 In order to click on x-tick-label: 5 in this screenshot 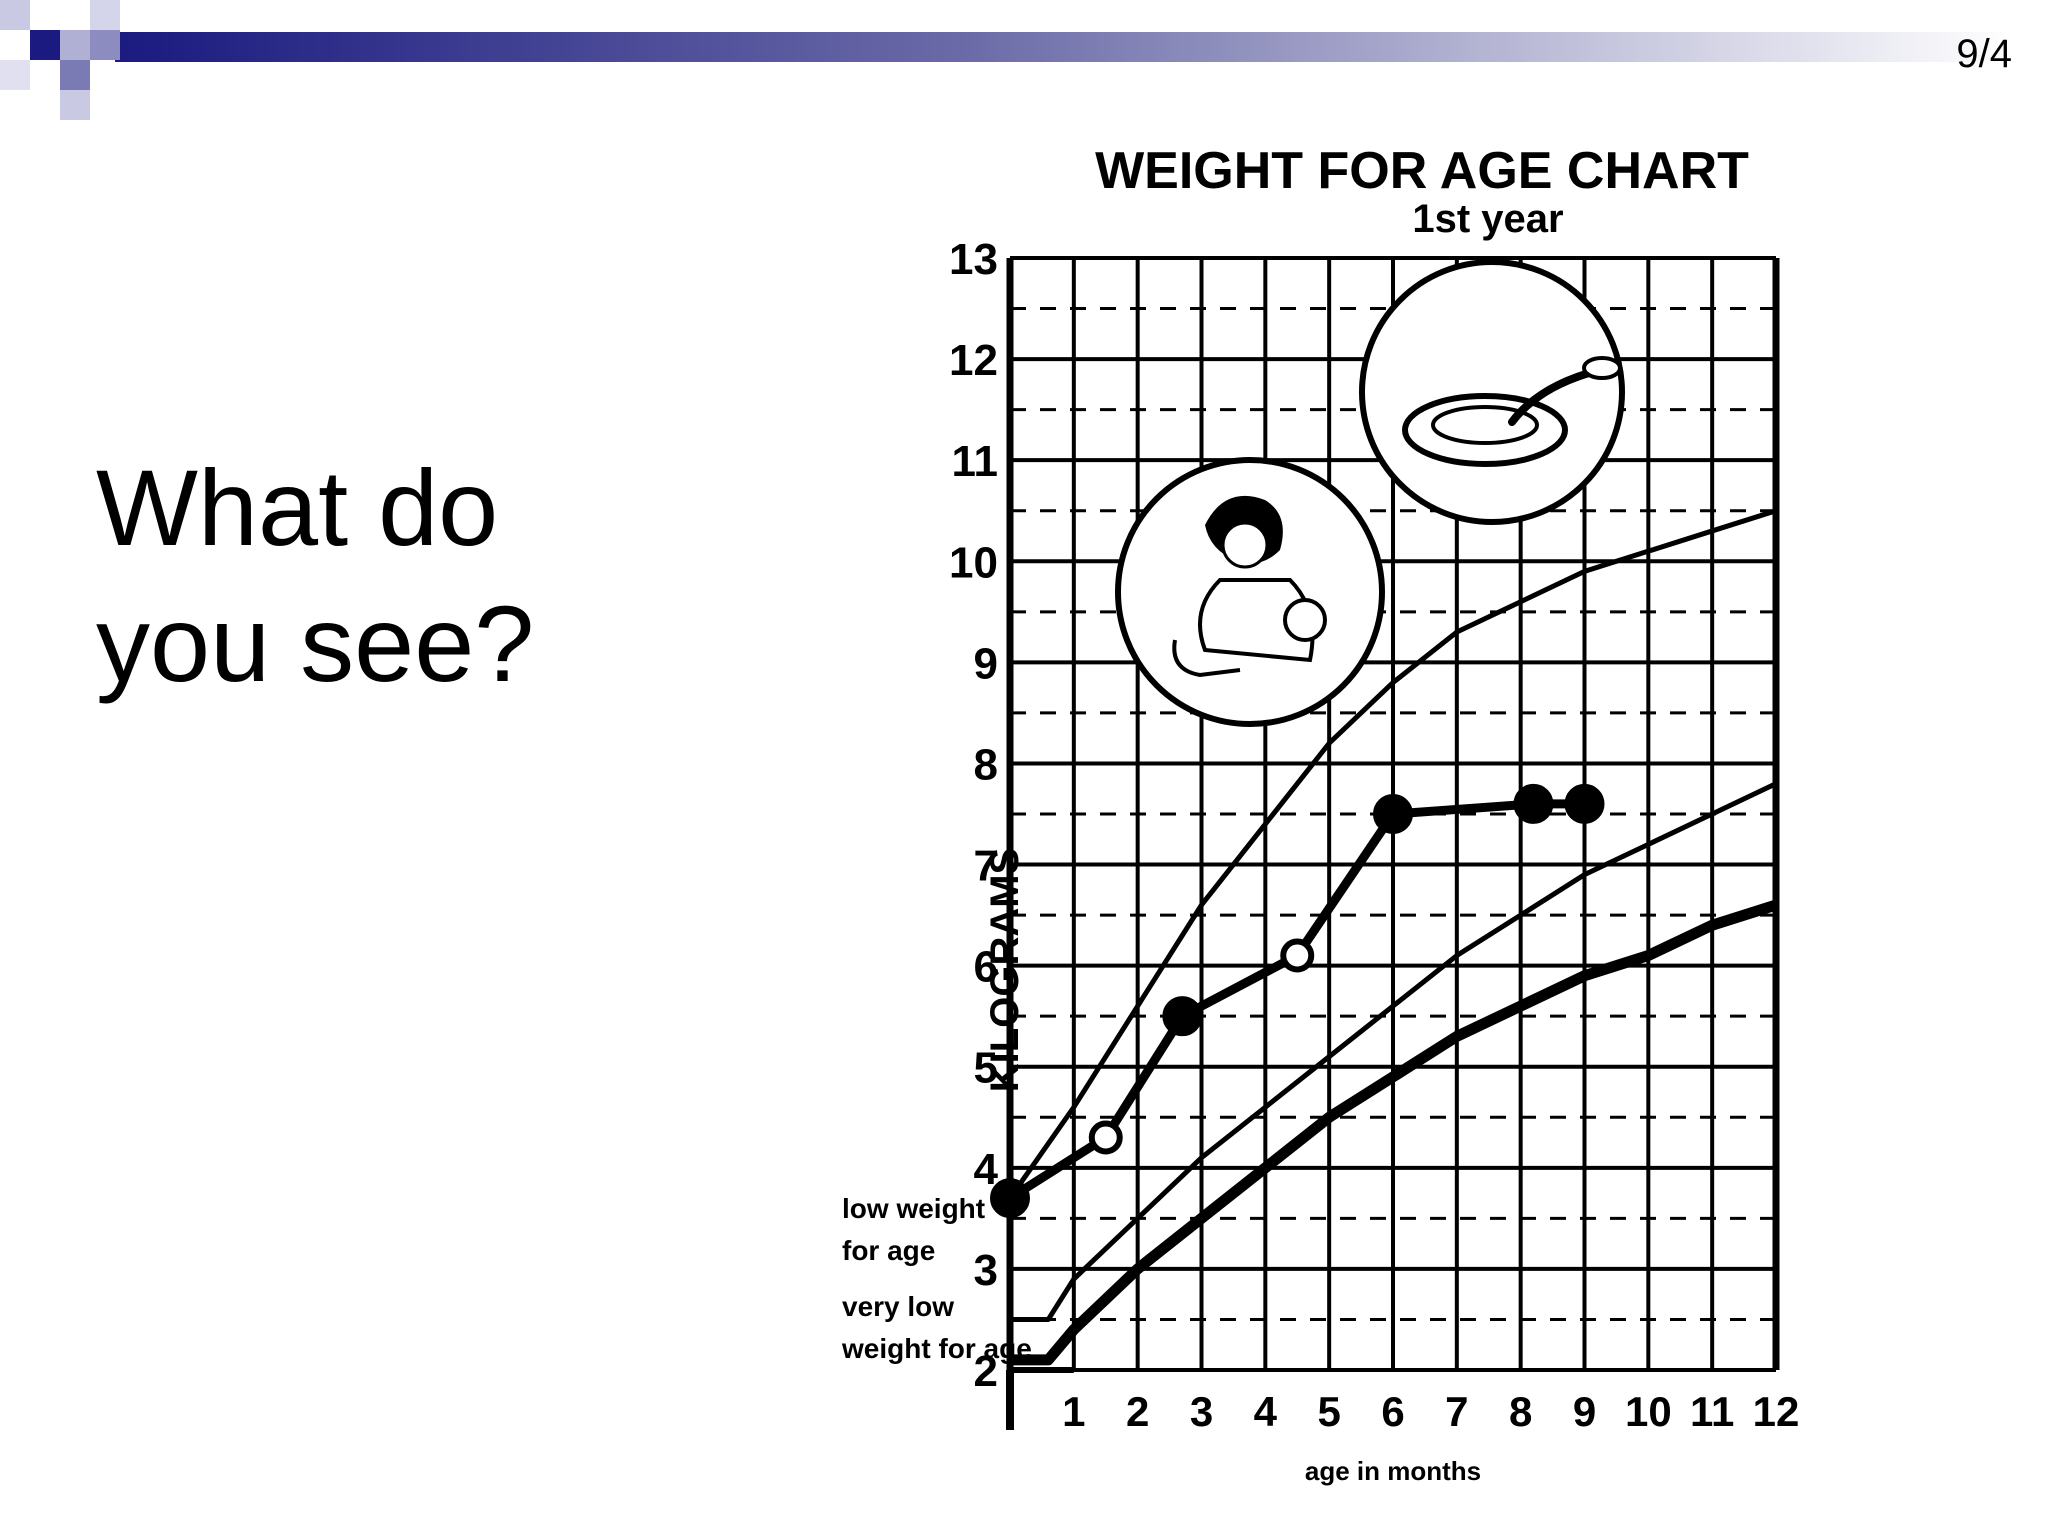, I will do `click(1328, 1411)`.